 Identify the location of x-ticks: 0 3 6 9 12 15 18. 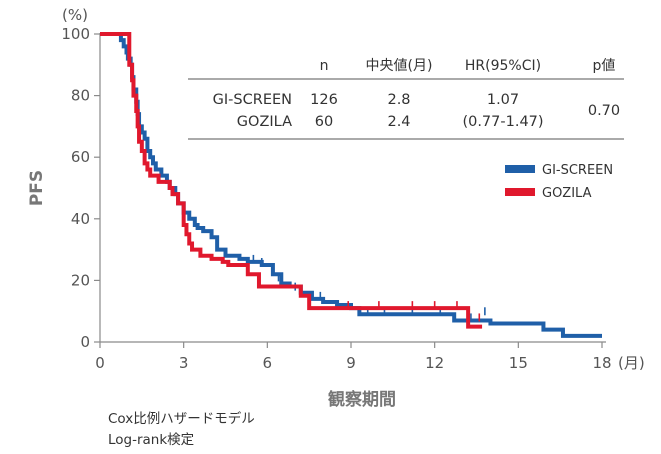
(353, 357).